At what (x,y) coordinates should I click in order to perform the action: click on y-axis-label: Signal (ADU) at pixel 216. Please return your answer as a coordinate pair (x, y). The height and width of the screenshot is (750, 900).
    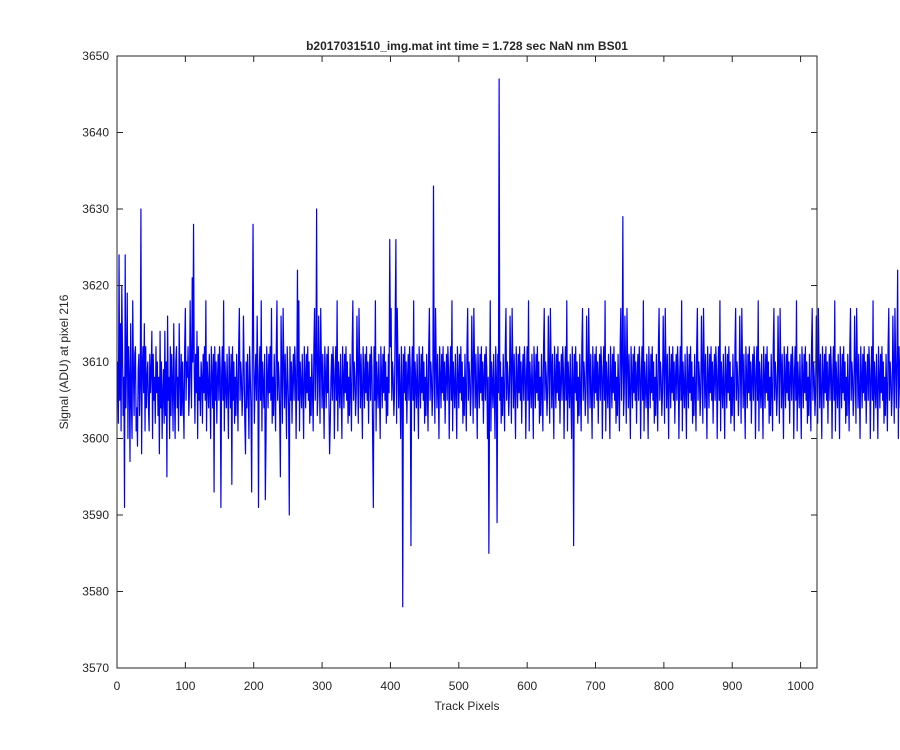
    Looking at the image, I should click on (64, 361).